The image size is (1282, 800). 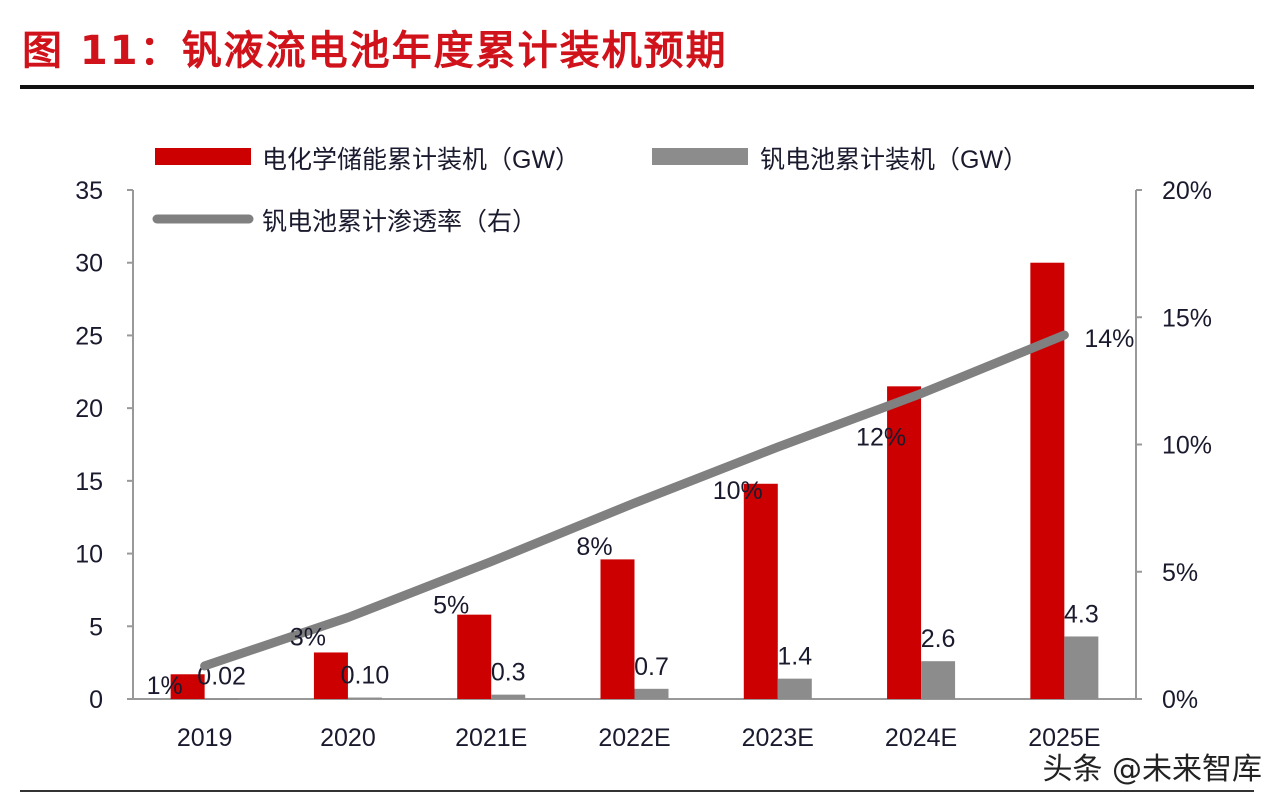 I want to click on right-tick-label: 15%, so click(x=1187, y=318).